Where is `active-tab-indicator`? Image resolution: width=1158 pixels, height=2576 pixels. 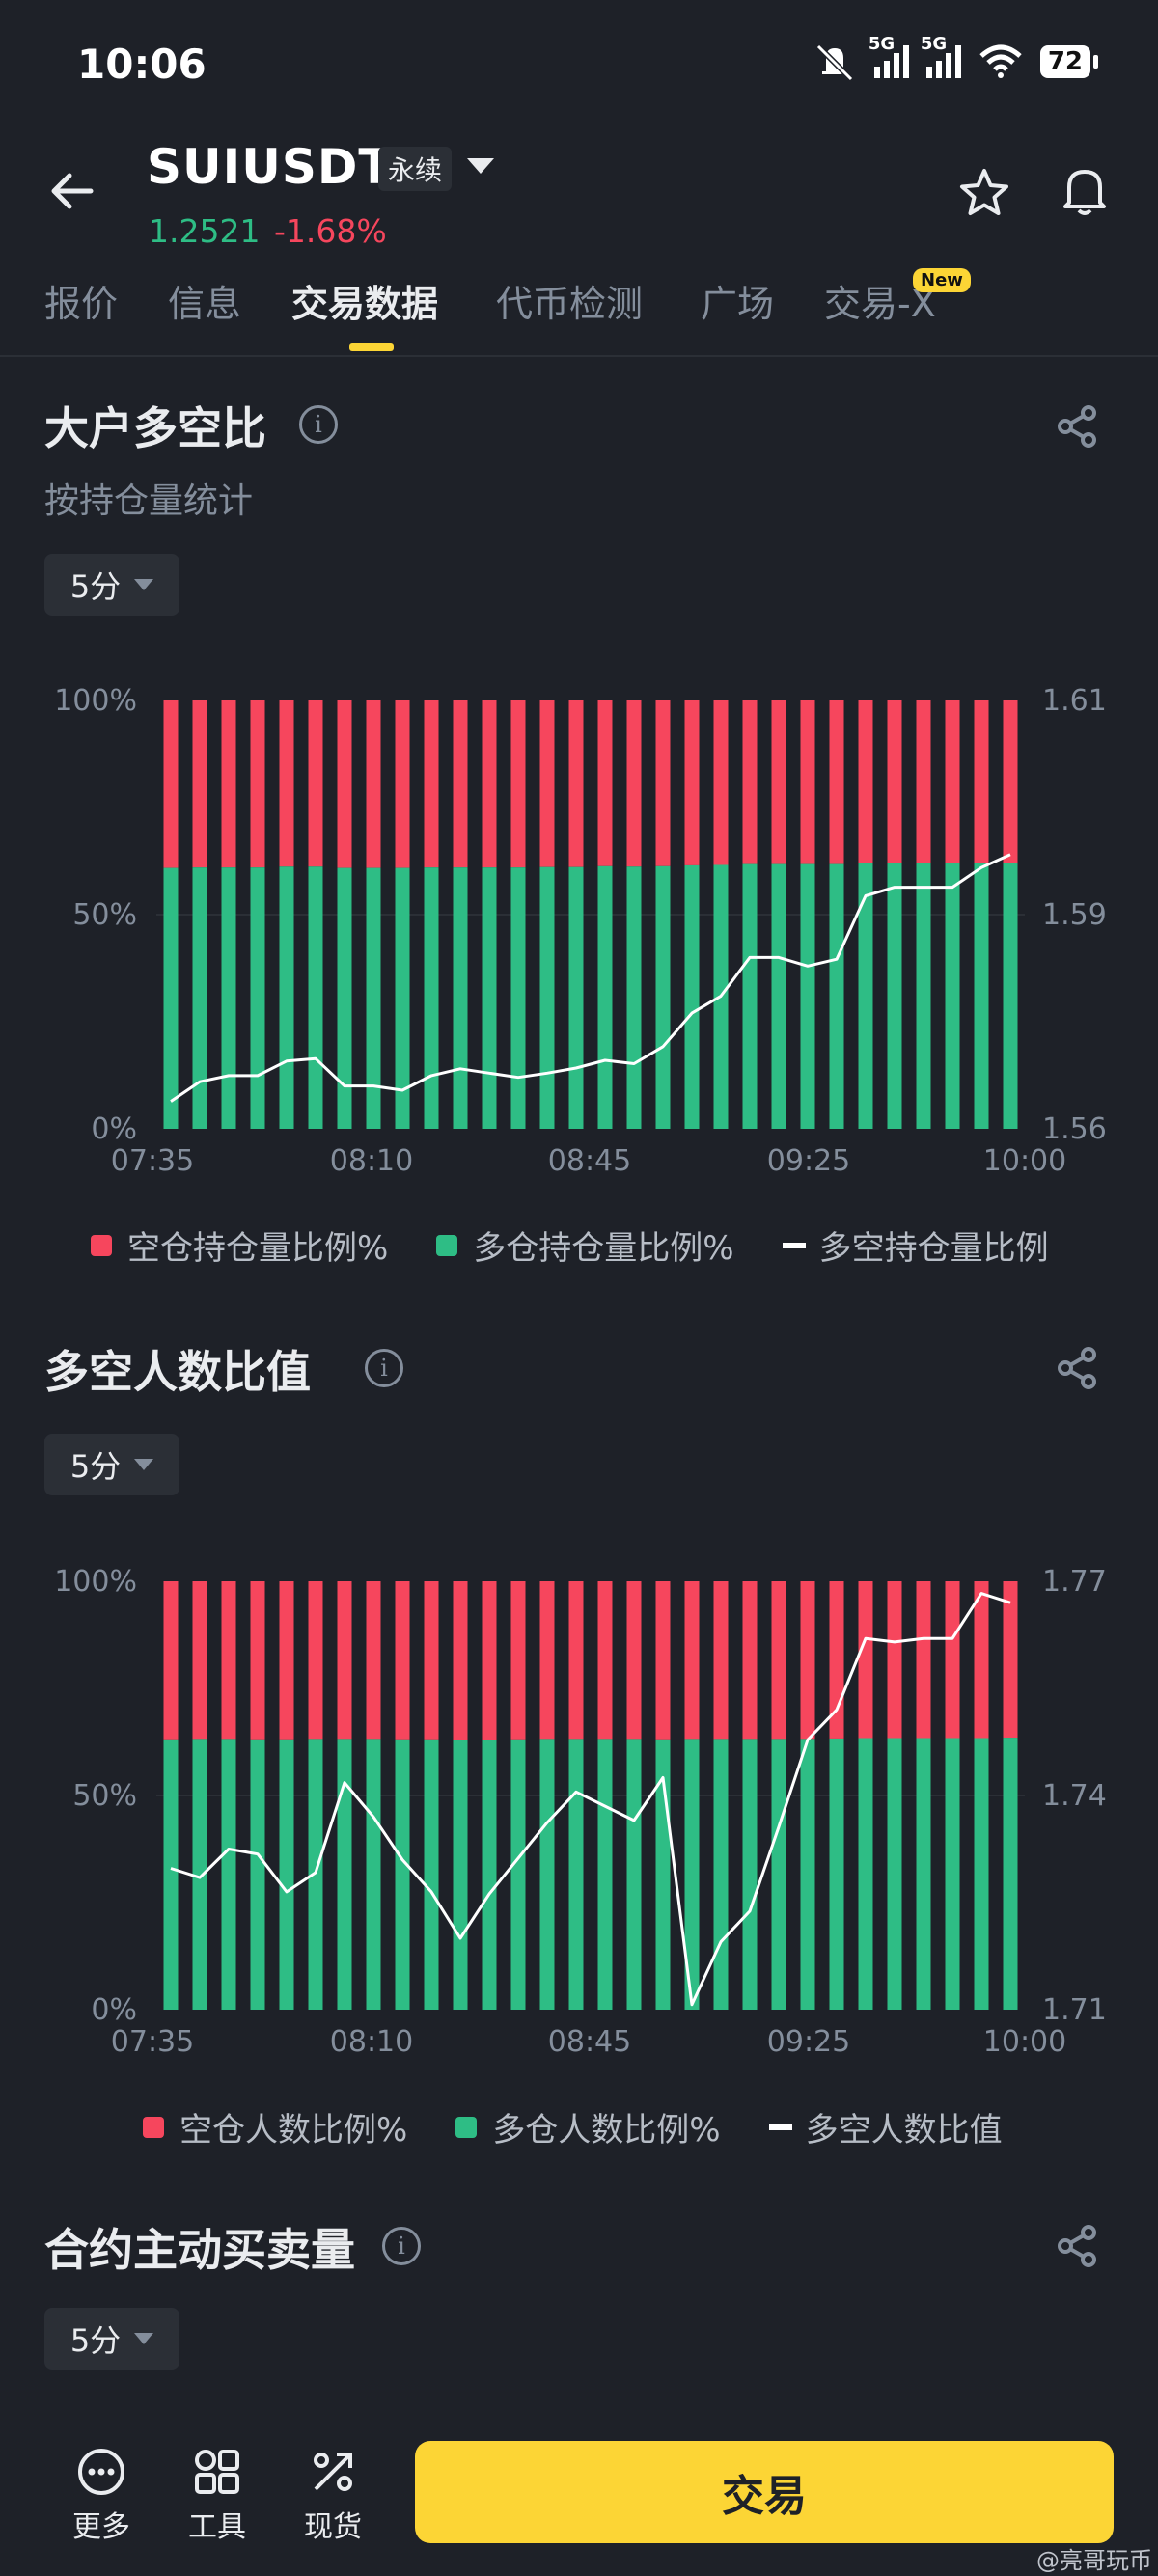 active-tab-indicator is located at coordinates (371, 347).